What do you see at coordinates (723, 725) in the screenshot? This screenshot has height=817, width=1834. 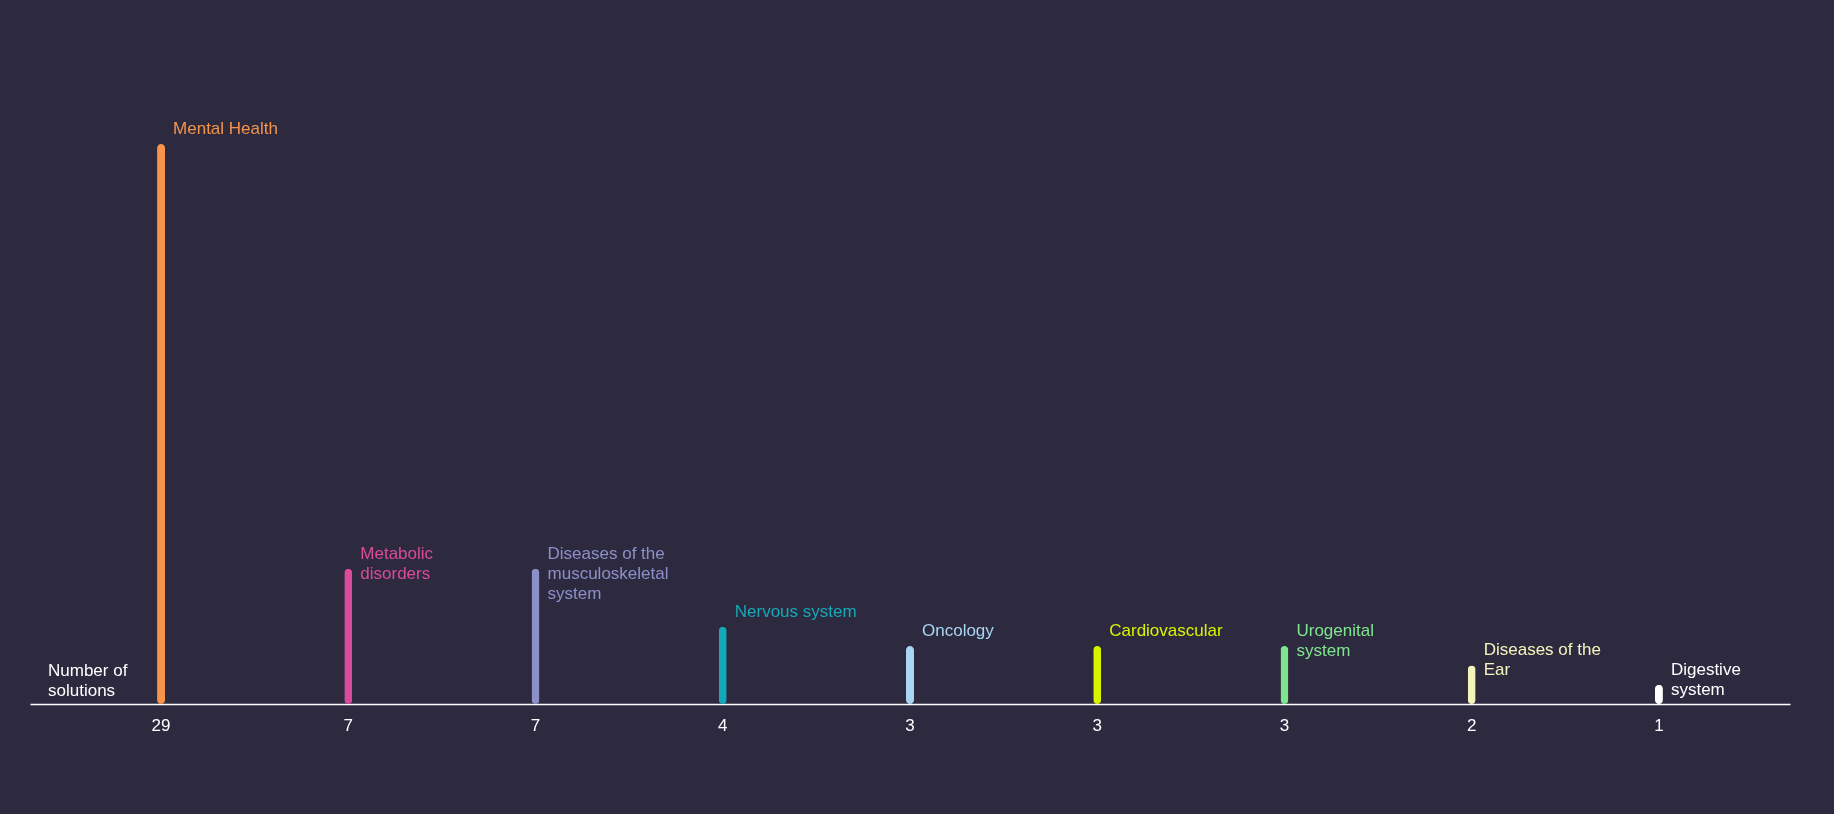 I see `data-label: 4` at bounding box center [723, 725].